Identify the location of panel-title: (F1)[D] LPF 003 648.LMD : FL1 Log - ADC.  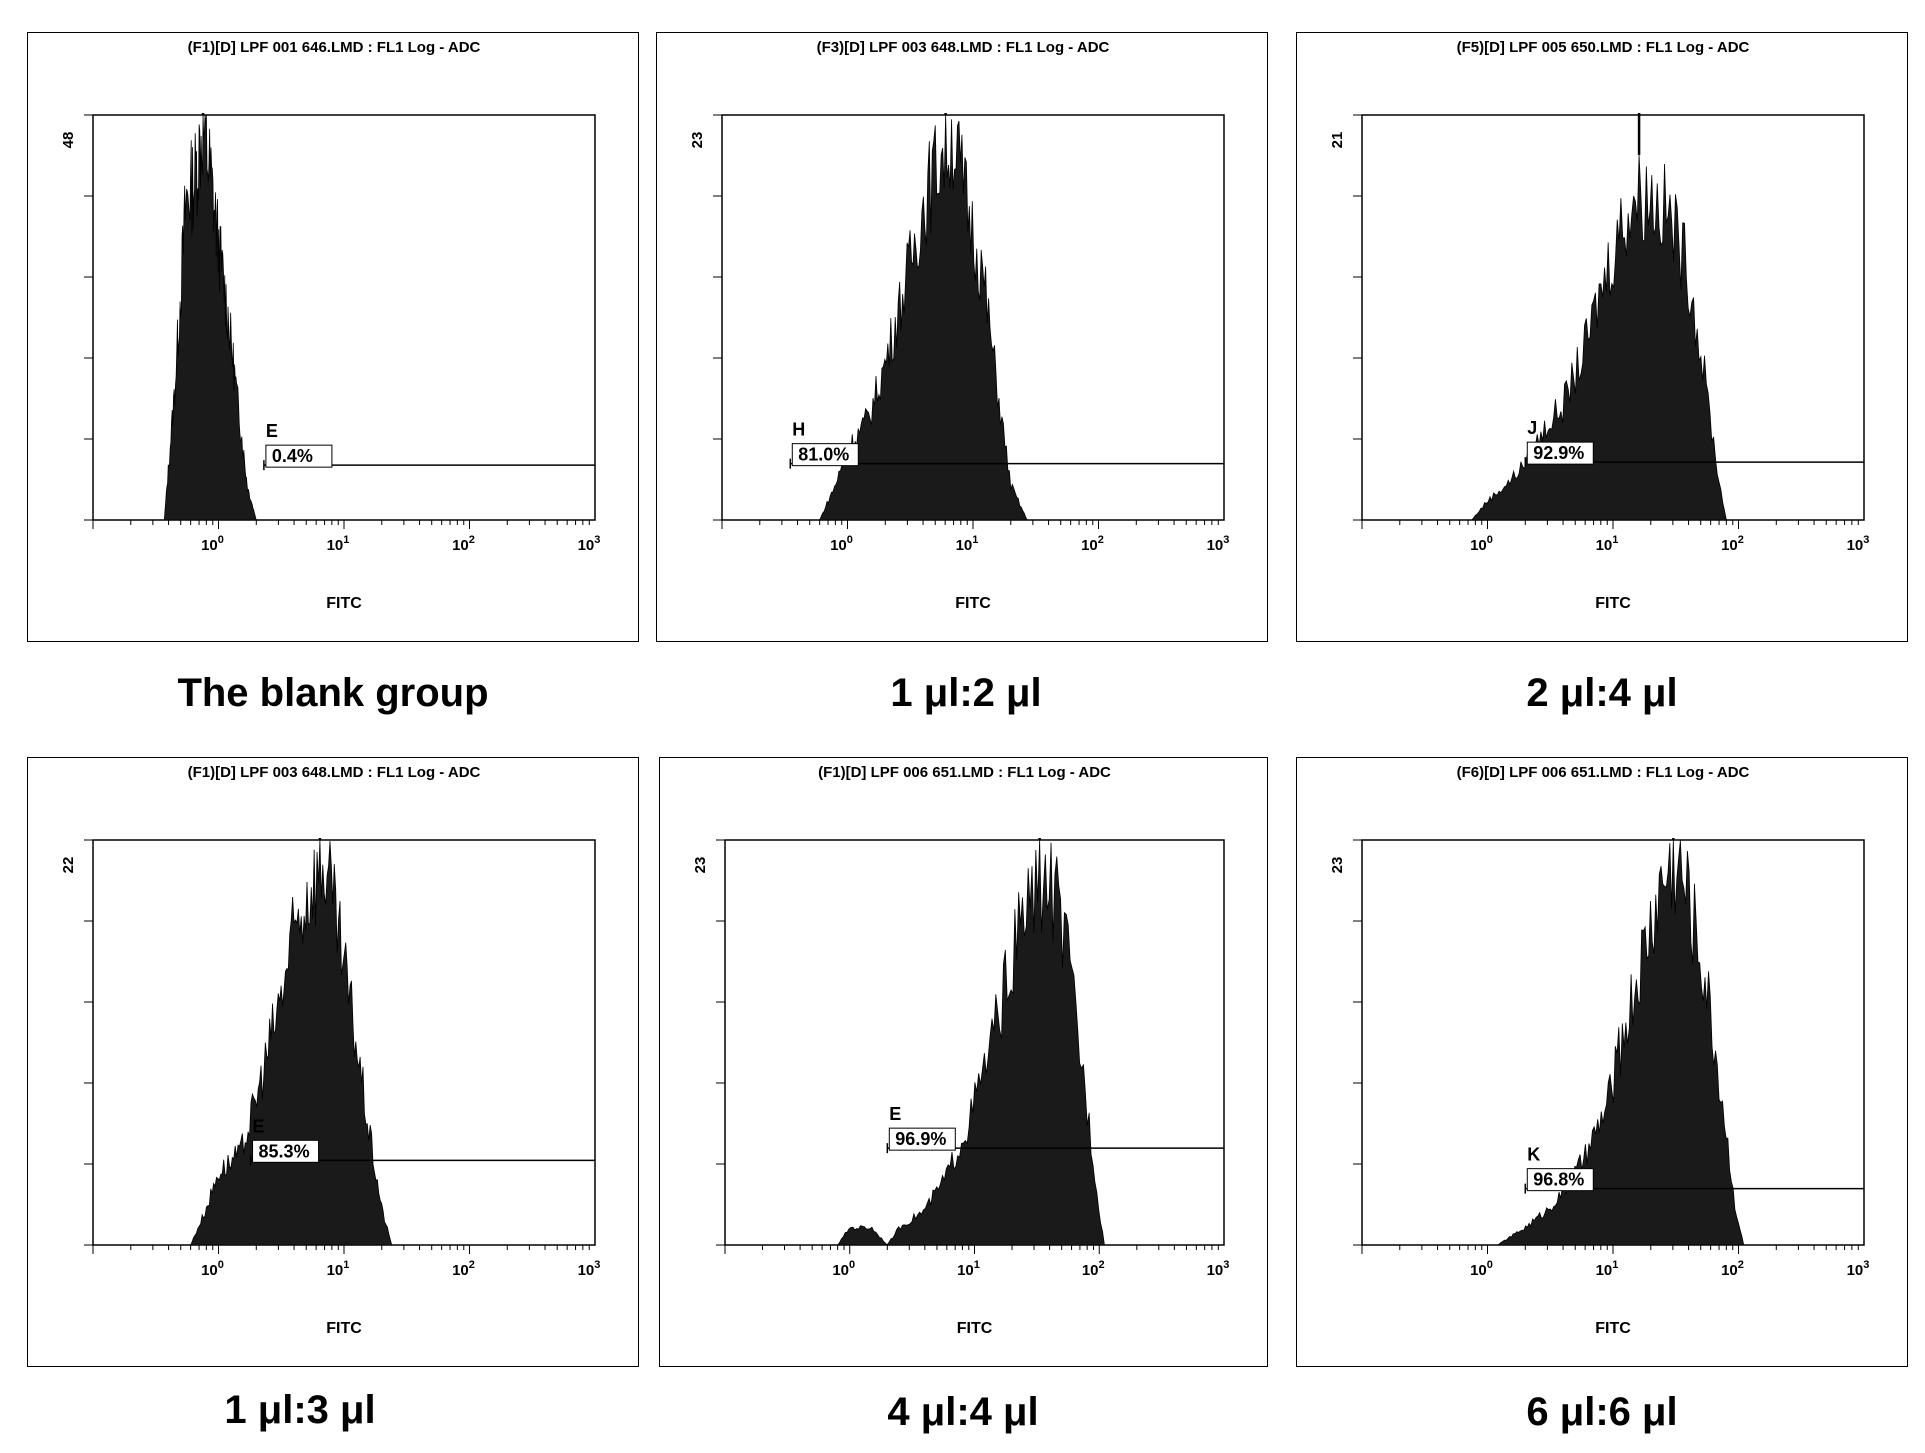
(334, 772).